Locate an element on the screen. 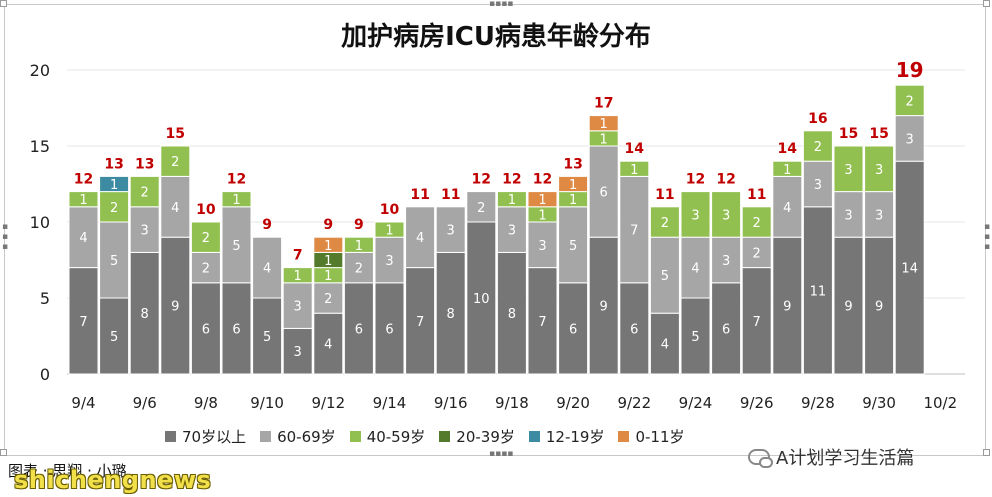  source-name: A计划学习生活篇 is located at coordinates (845, 458).